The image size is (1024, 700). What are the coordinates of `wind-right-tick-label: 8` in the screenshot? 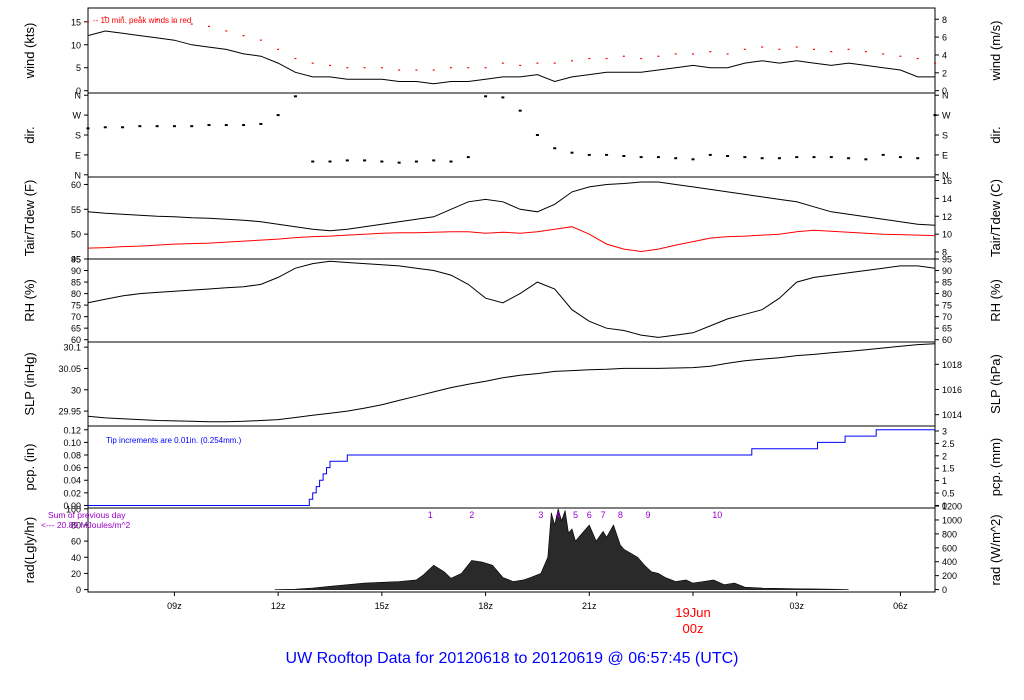 It's located at (944, 20).